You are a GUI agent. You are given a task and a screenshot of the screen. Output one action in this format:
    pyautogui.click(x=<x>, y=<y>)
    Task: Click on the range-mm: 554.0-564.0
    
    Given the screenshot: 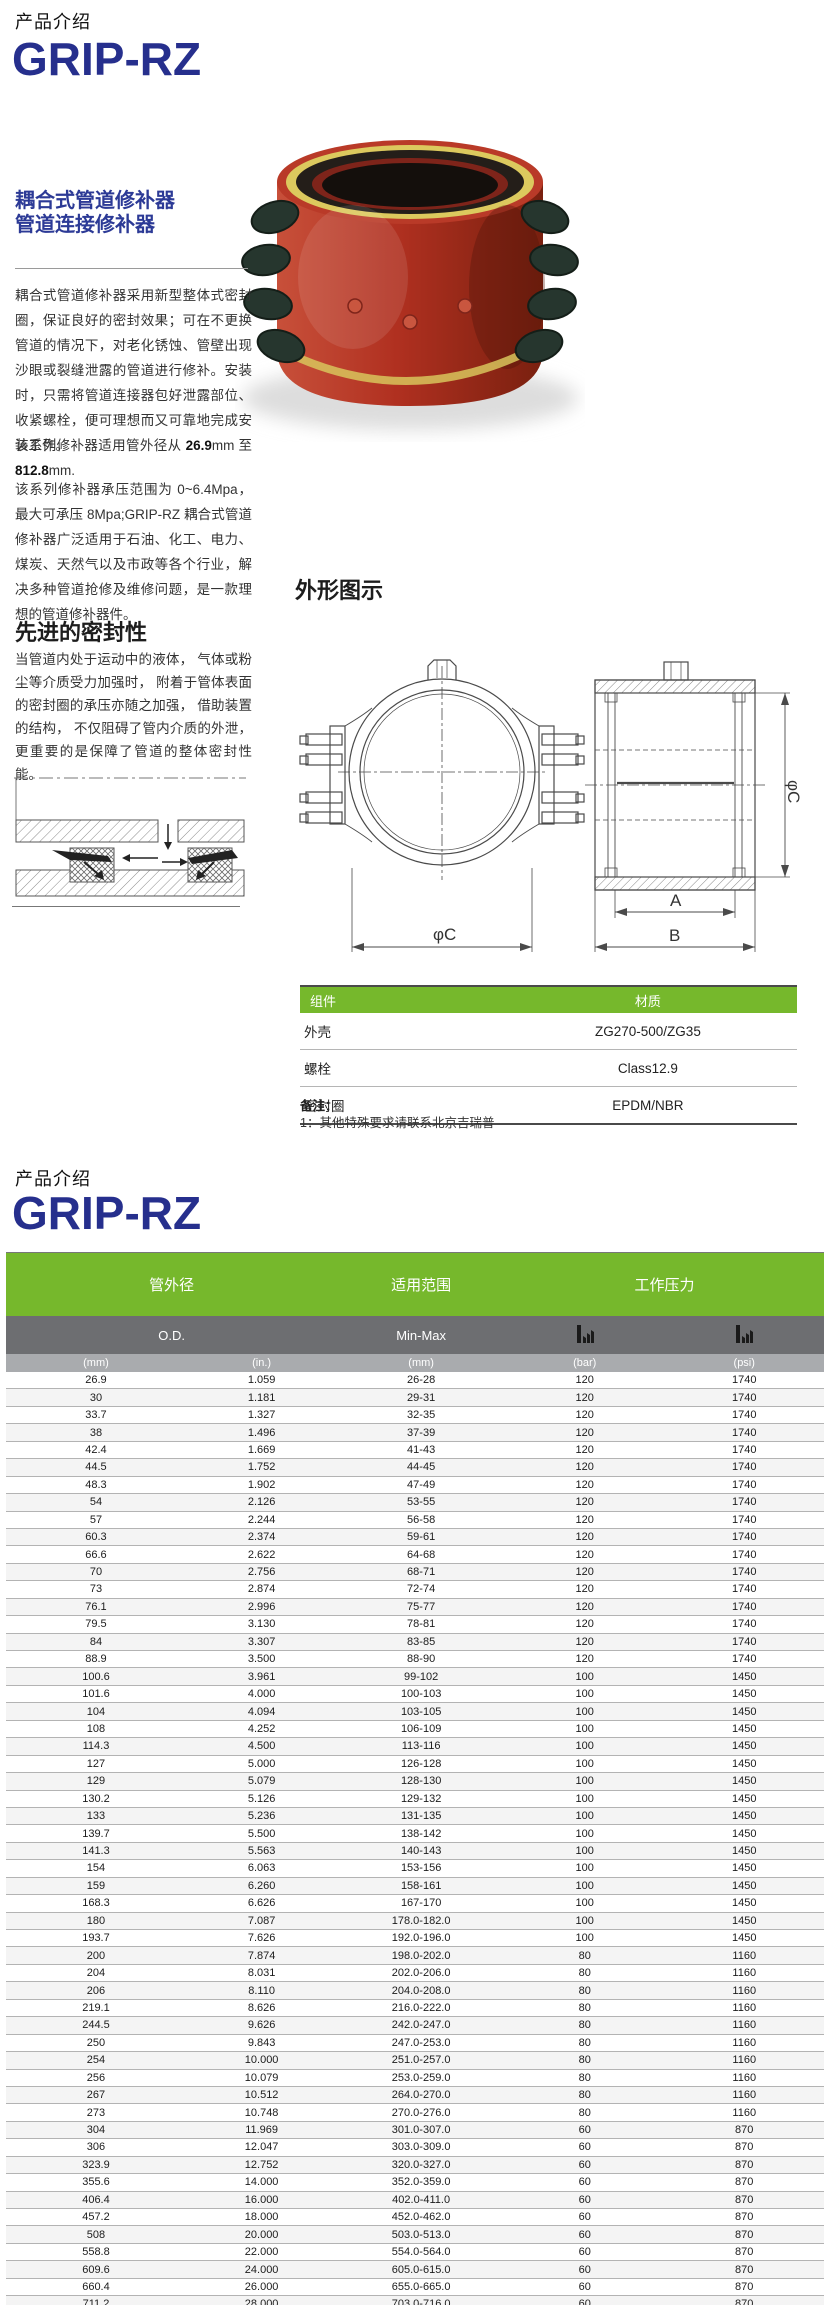 What is the action you would take?
    pyautogui.click(x=421, y=2252)
    